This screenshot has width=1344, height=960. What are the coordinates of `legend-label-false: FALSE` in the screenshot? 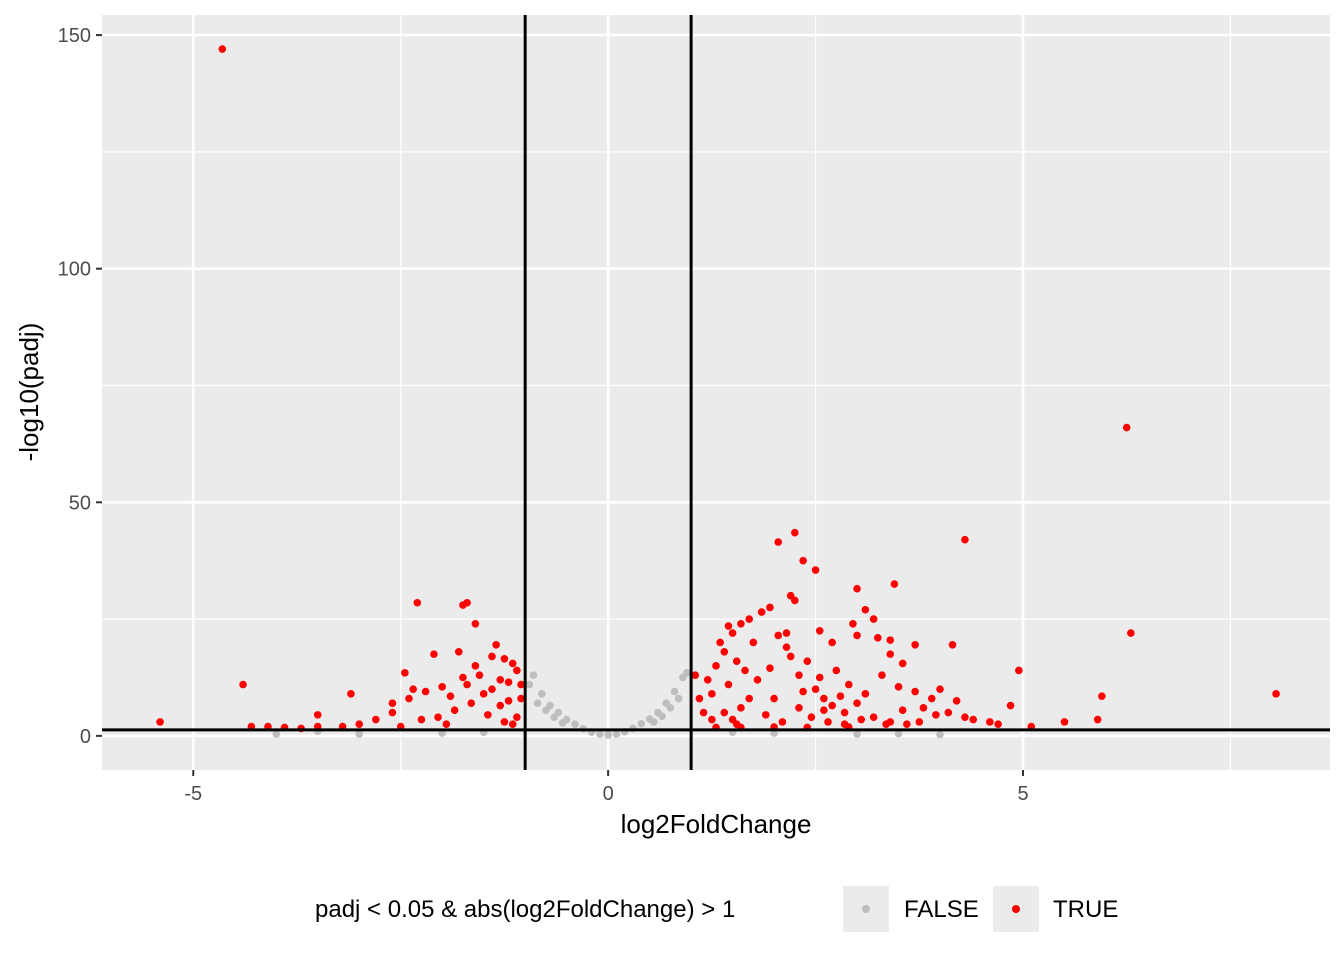 It's located at (941, 909).